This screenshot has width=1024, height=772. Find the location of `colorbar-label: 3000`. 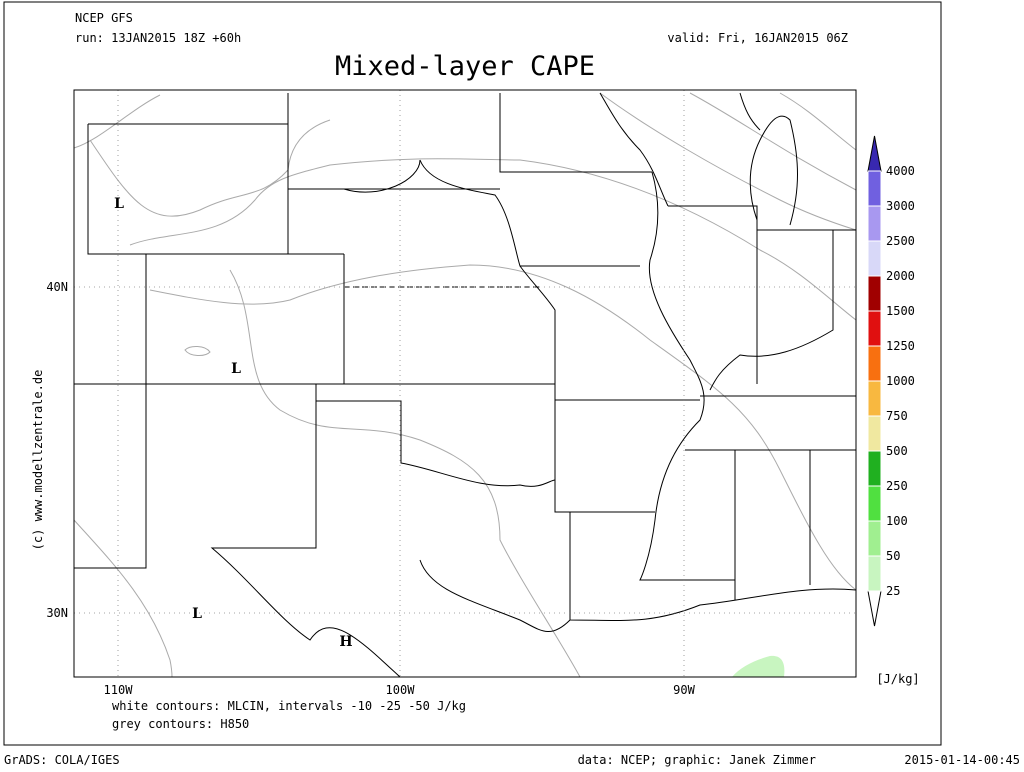

colorbar-label: 3000 is located at coordinates (900, 206).